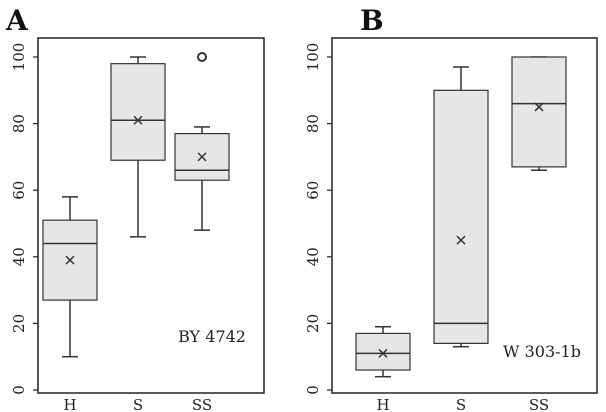 The width and height of the screenshot is (606, 412). What do you see at coordinates (17, 20) in the screenshot?
I see `panel-label: A` at bounding box center [17, 20].